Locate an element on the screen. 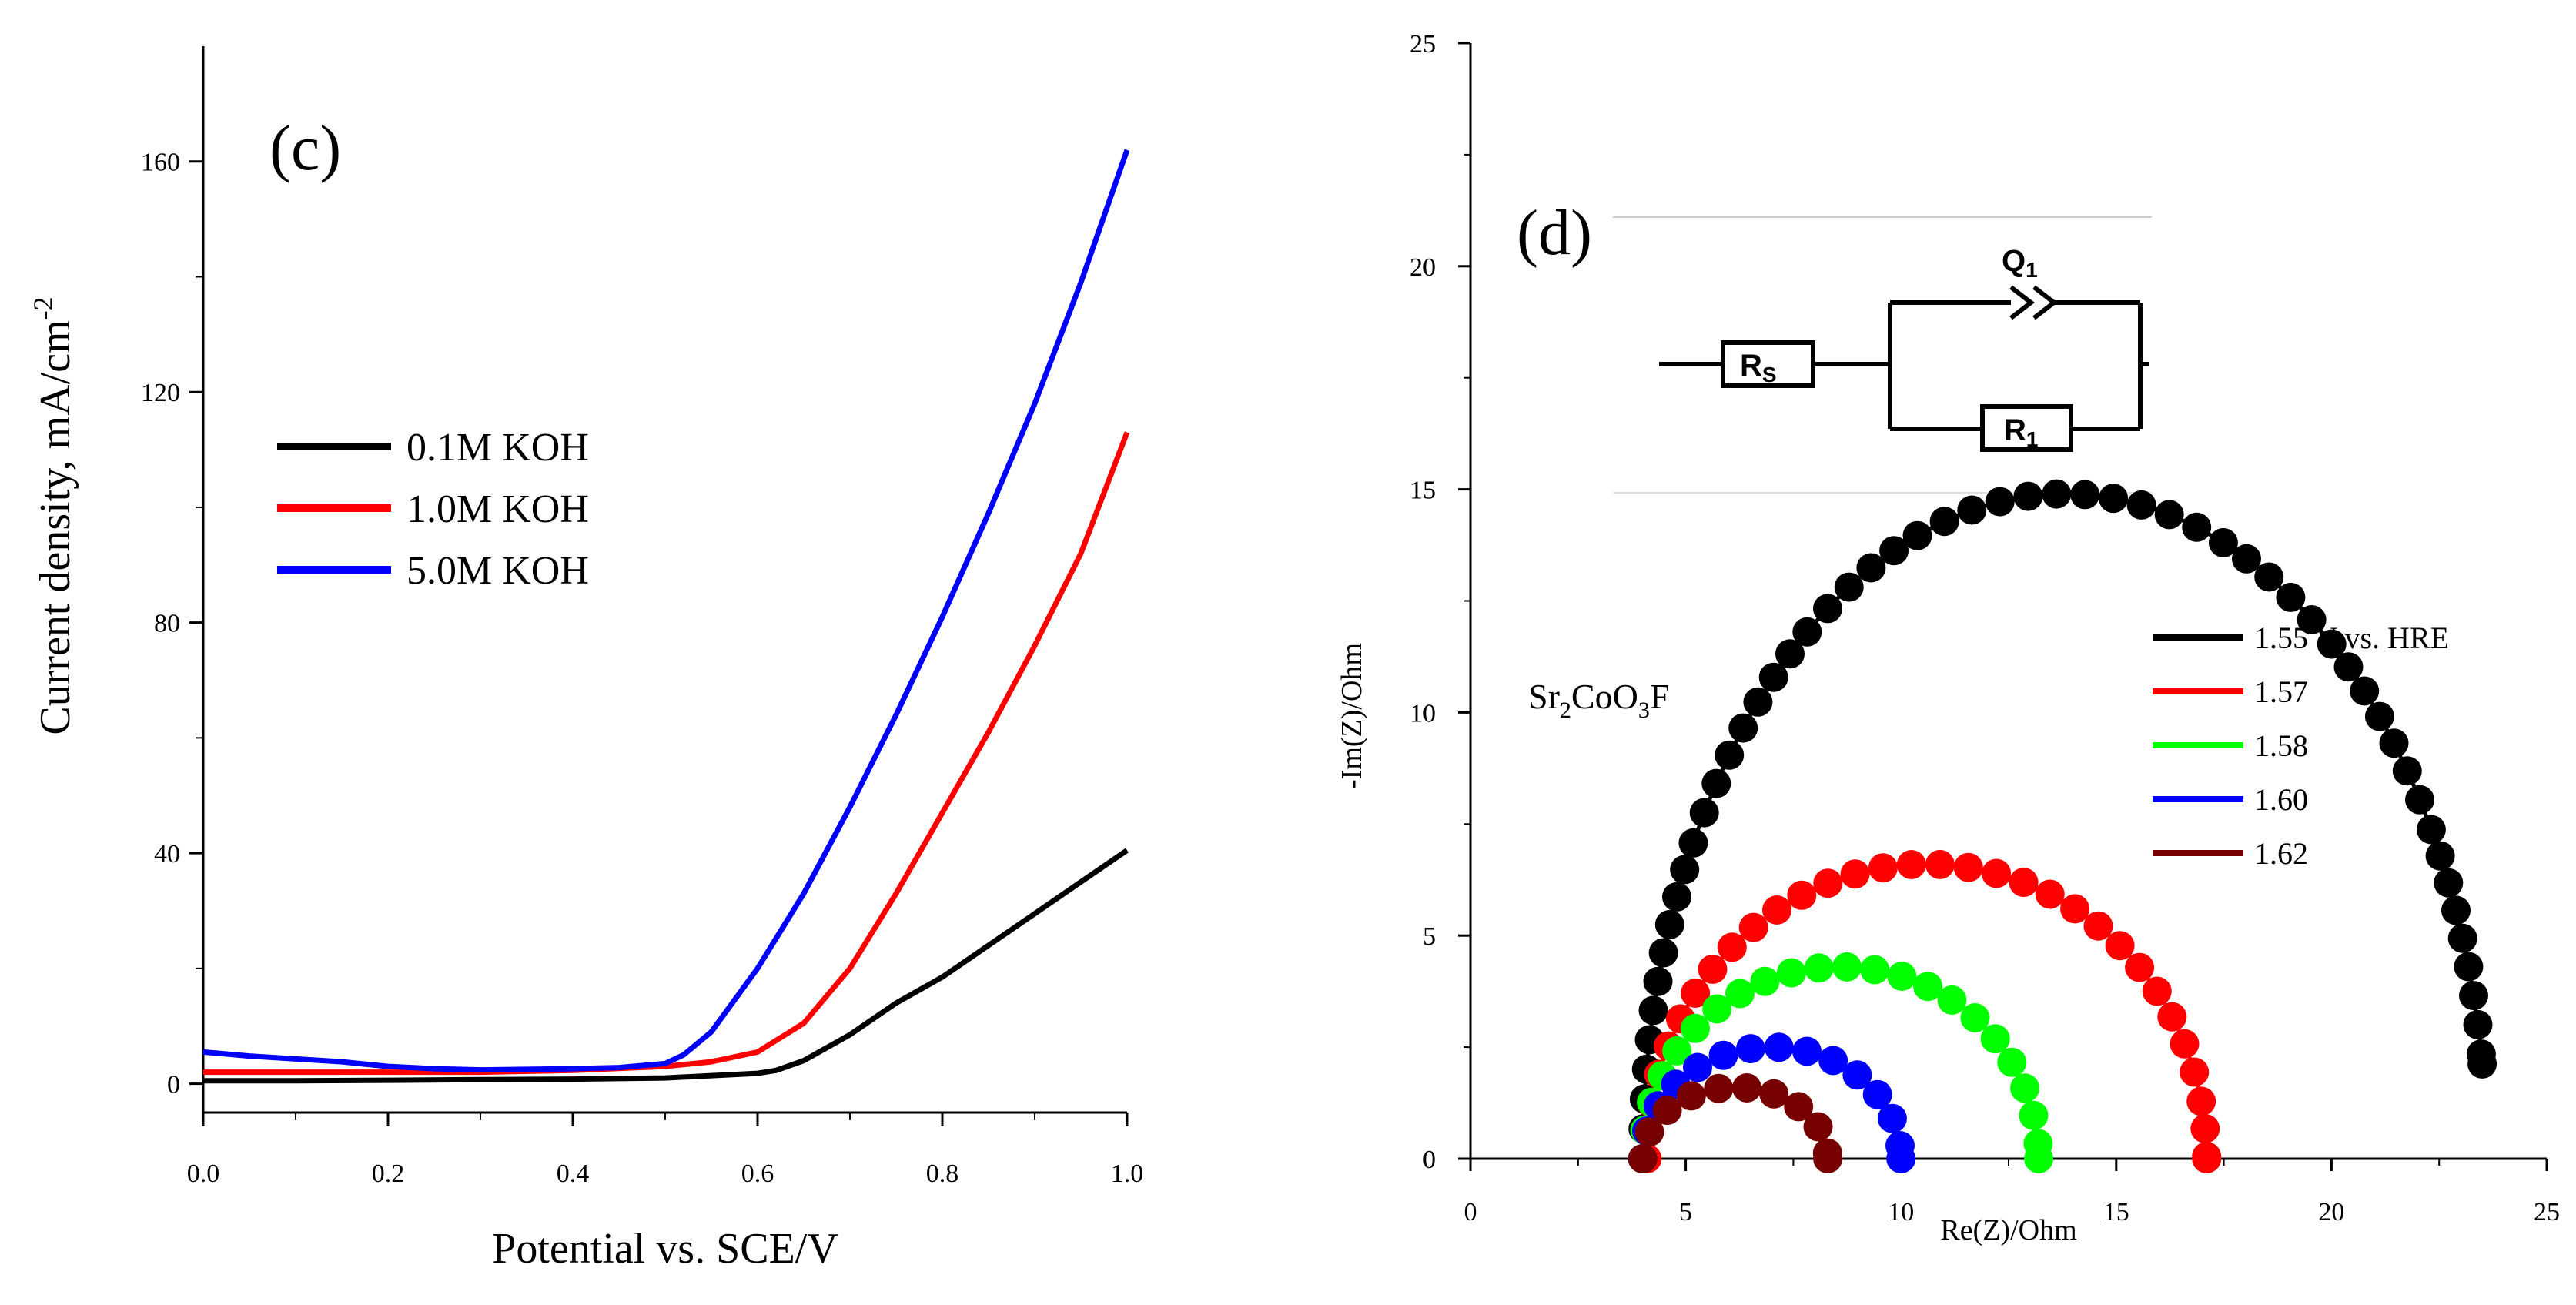 This screenshot has height=1305, width=2576. y-tick-label: 15 is located at coordinates (1423, 491).